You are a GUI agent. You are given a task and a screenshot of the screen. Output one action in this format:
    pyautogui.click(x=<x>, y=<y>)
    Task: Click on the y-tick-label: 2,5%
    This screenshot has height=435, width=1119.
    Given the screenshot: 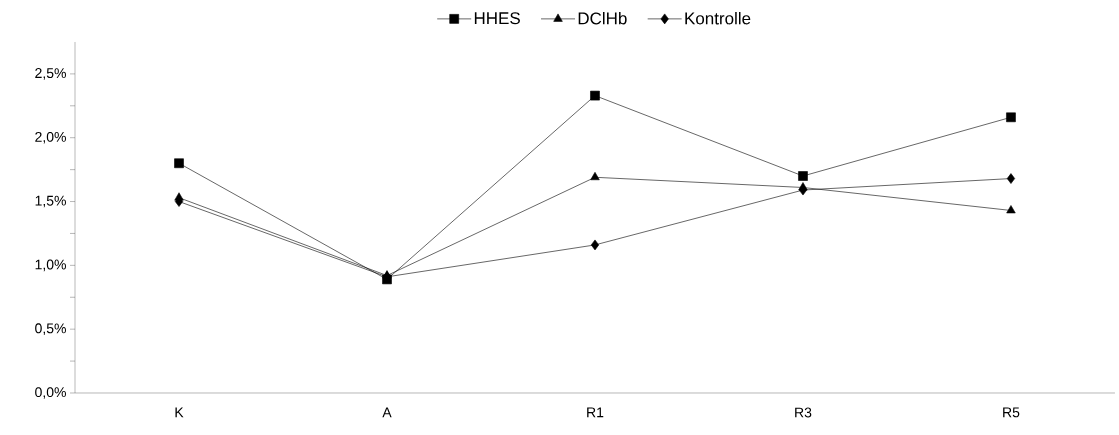 What is the action you would take?
    pyautogui.click(x=50, y=74)
    